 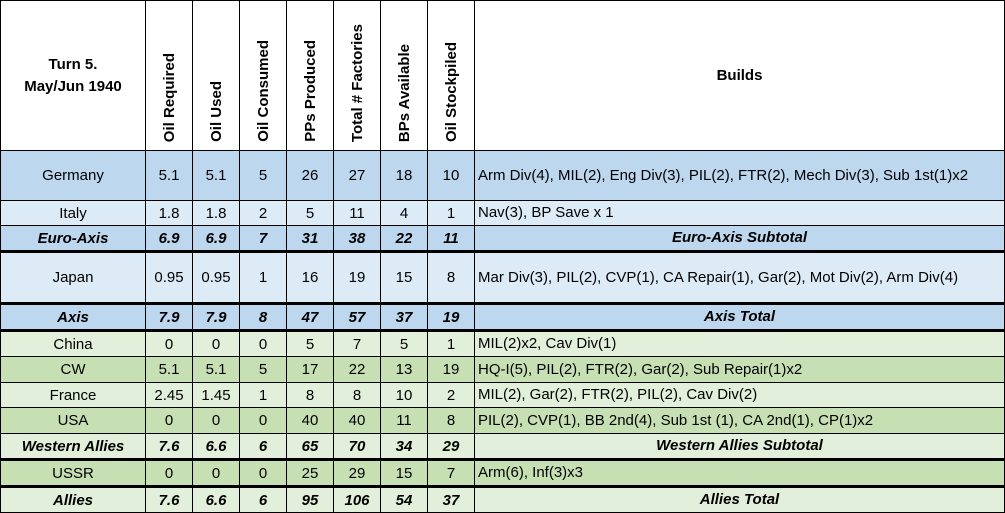 I want to click on row-value: 27, so click(x=357, y=175).